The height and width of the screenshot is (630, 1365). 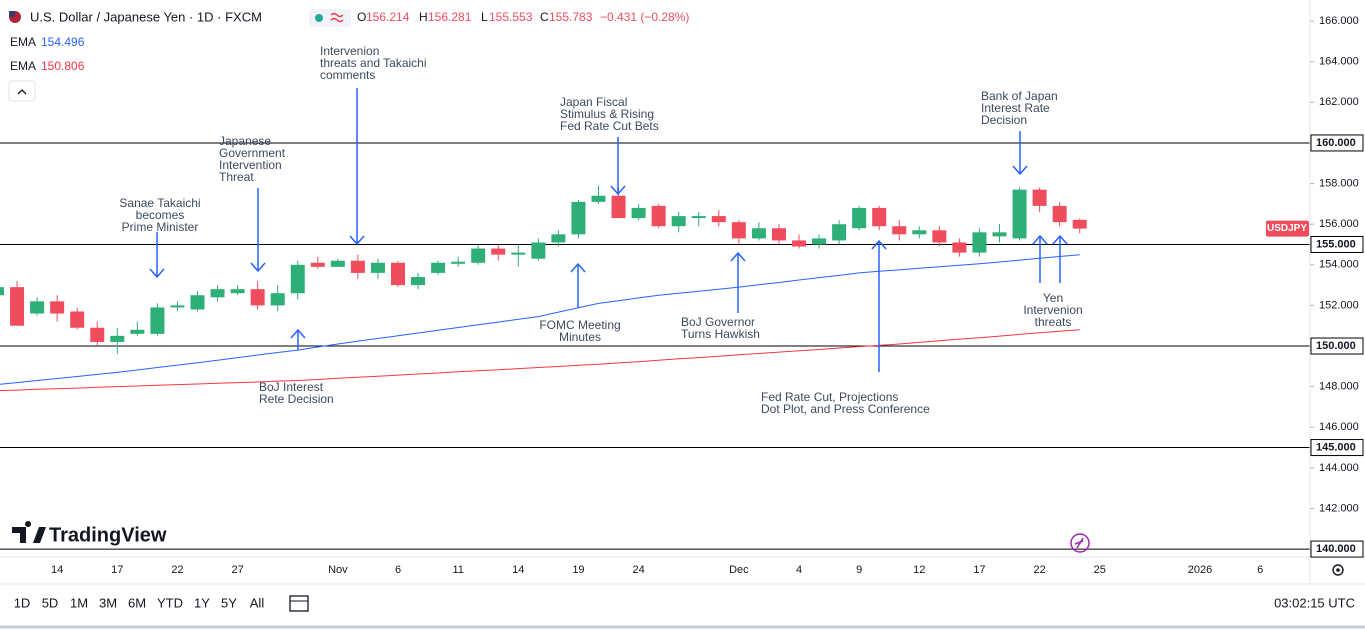 What do you see at coordinates (22, 602) in the screenshot?
I see `range-button: 1D` at bounding box center [22, 602].